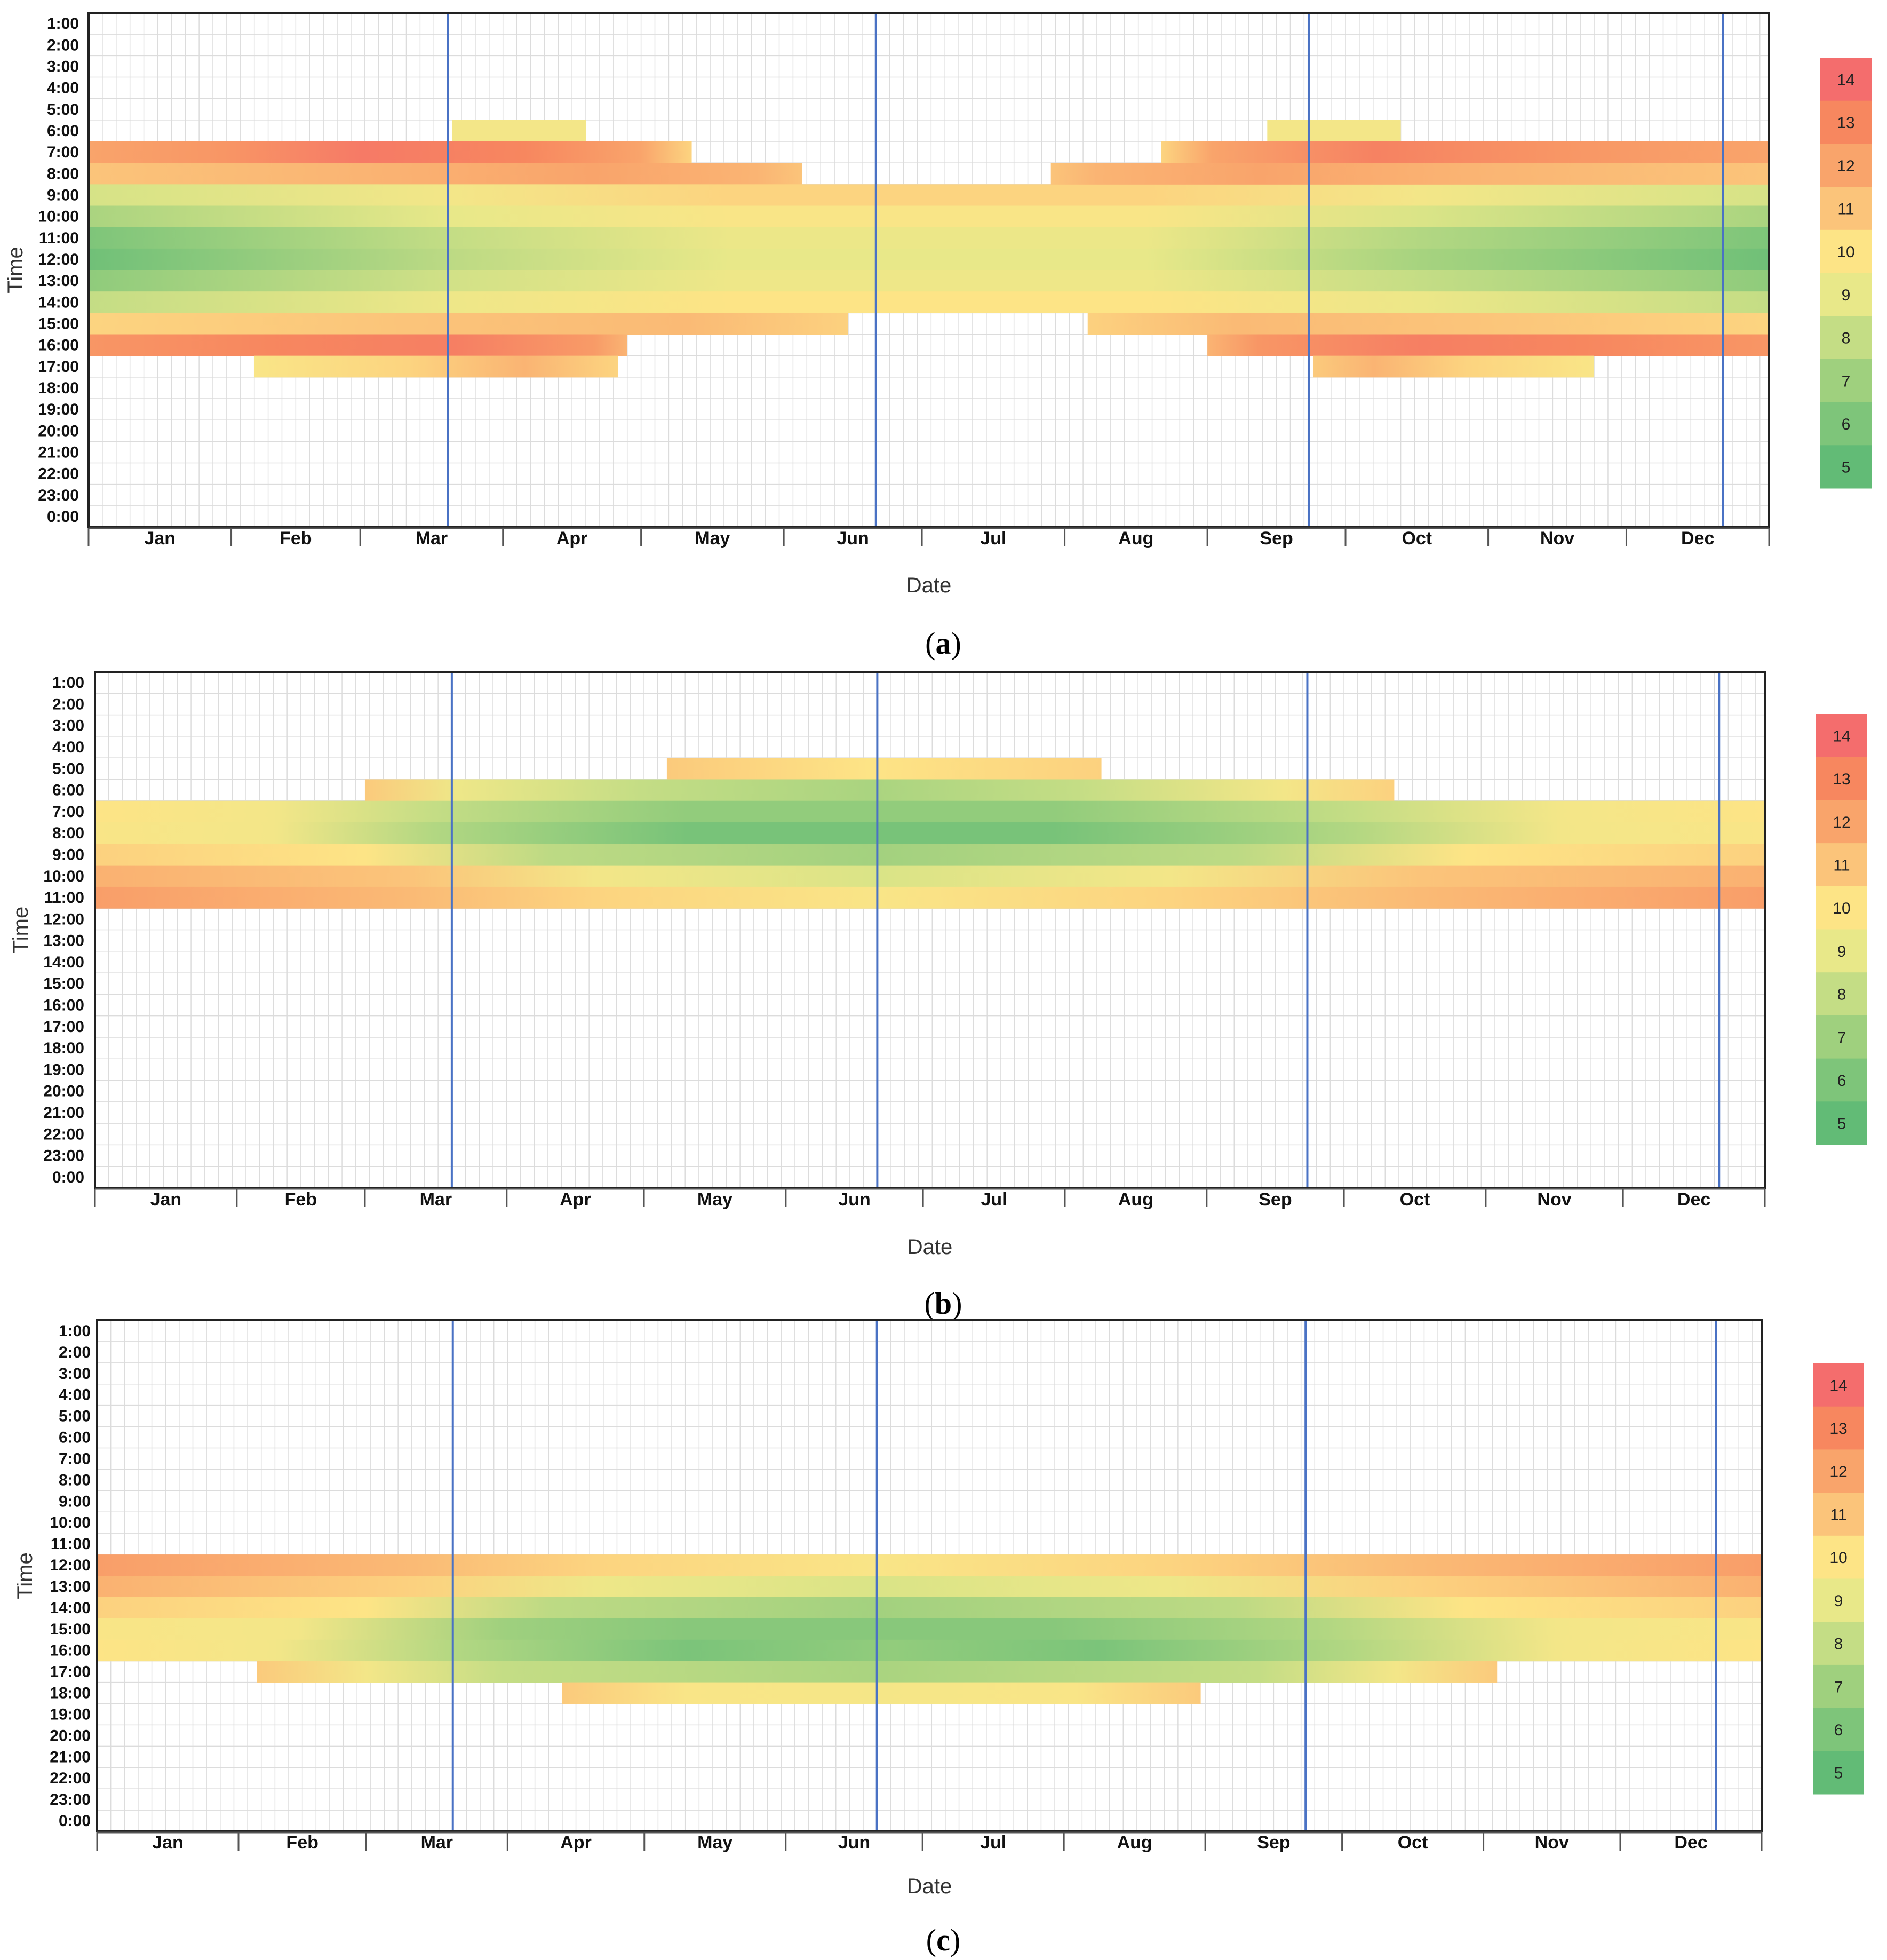  Describe the element at coordinates (64, 877) in the screenshot. I see `y-tick-label: 10:00` at that location.